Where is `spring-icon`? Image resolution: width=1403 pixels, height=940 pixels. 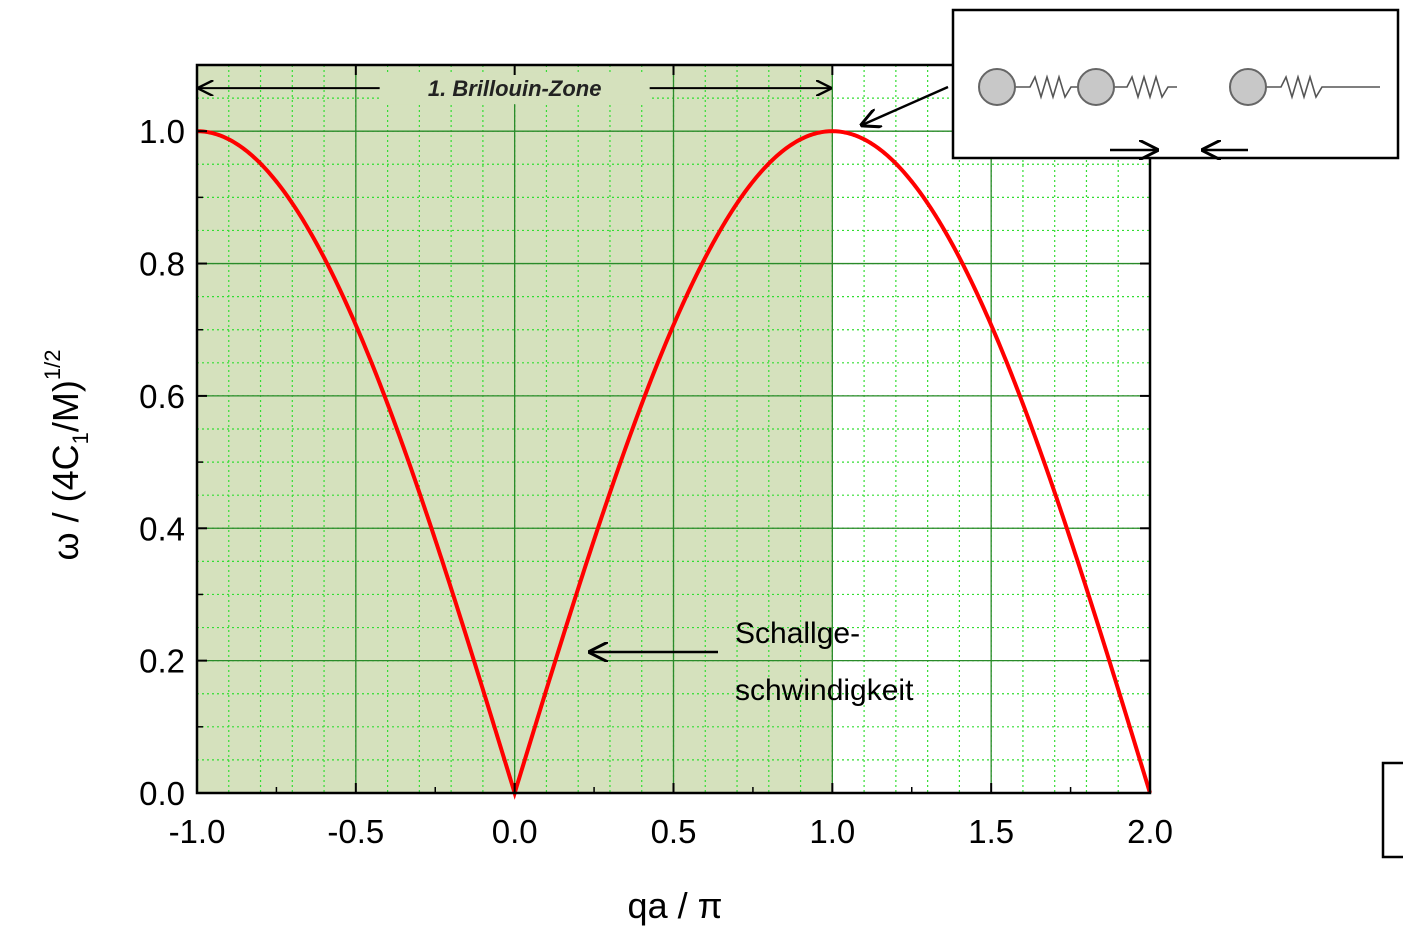 spring-icon is located at coordinates (1197, 87).